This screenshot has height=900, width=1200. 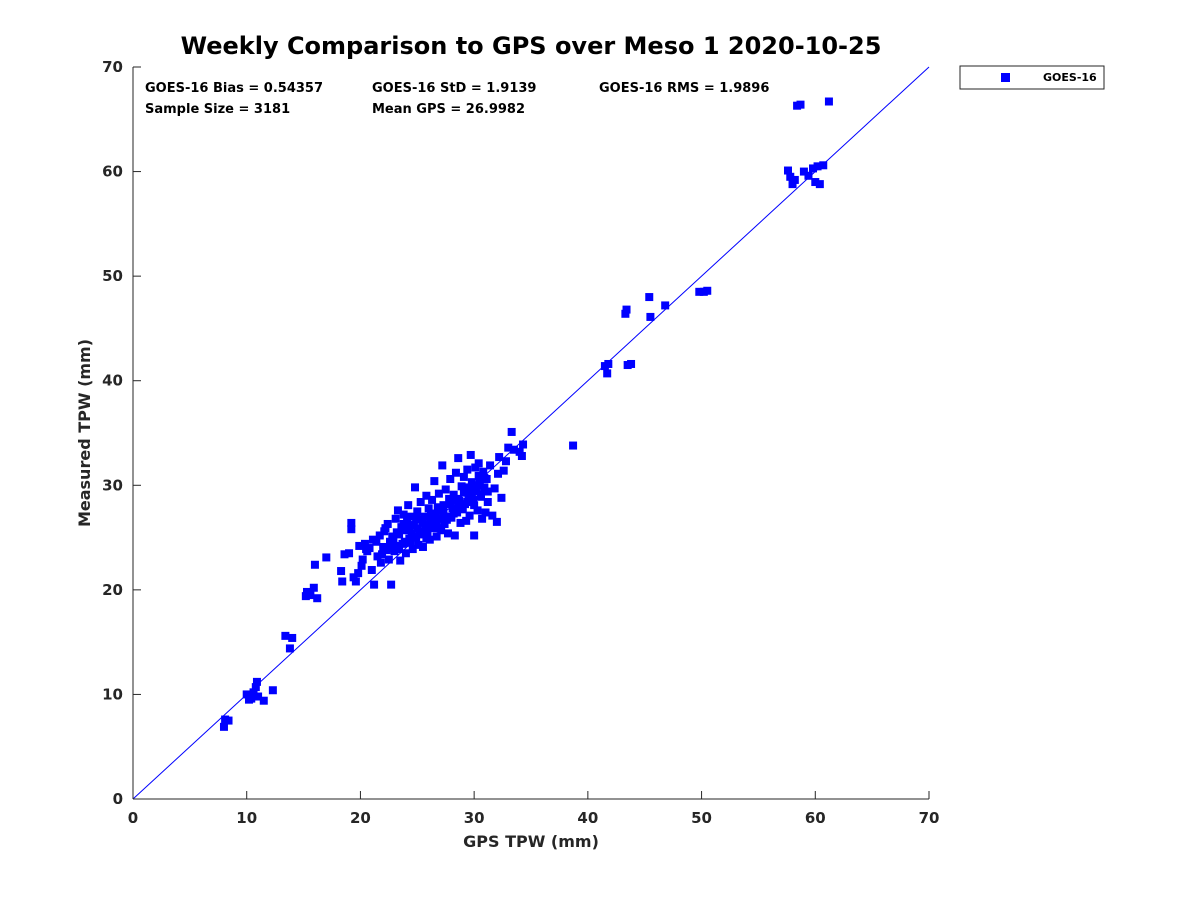 I want to click on y-tick-label: 60, so click(x=112, y=172).